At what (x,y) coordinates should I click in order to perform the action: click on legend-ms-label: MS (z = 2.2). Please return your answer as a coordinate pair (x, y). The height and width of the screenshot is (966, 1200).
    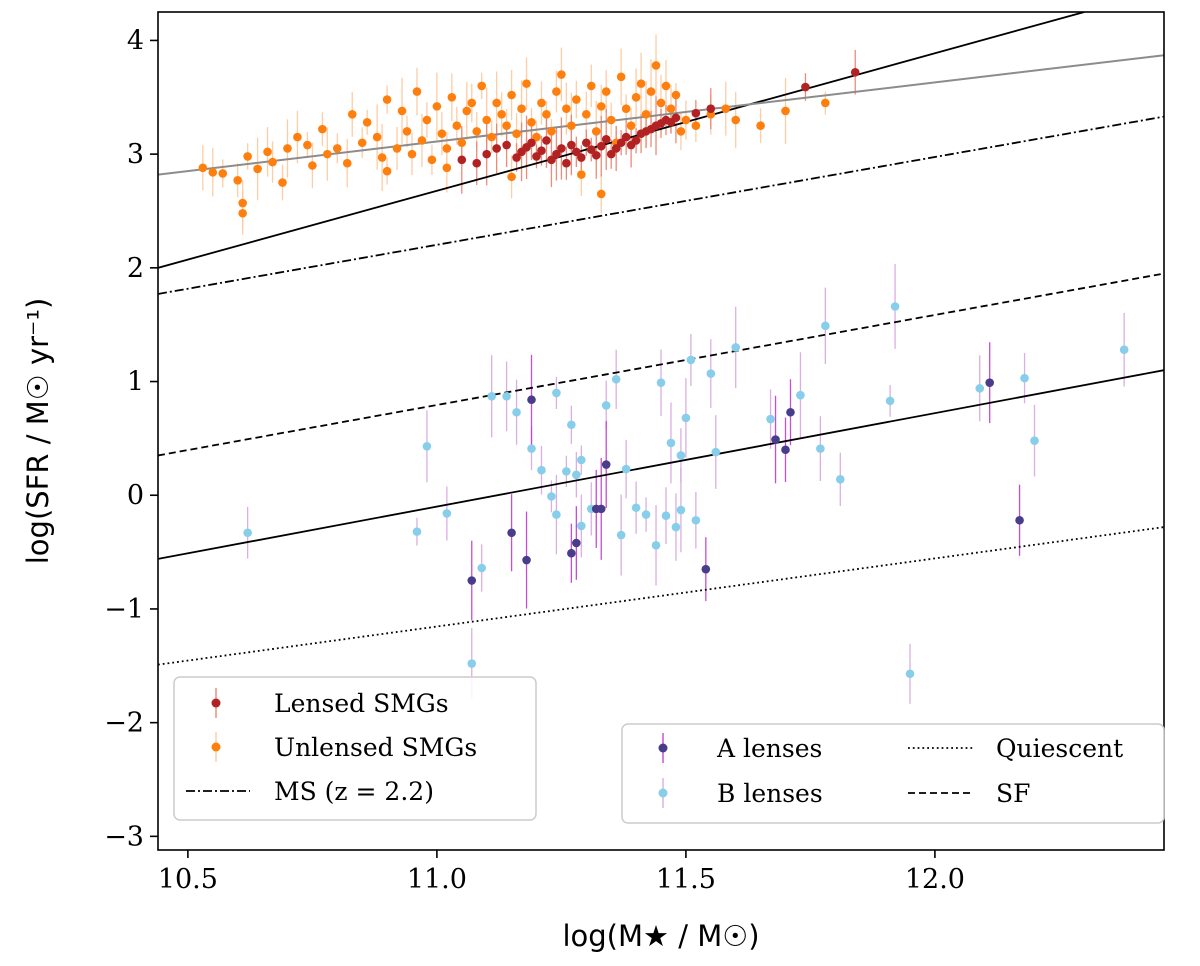
    Looking at the image, I should click on (354, 791).